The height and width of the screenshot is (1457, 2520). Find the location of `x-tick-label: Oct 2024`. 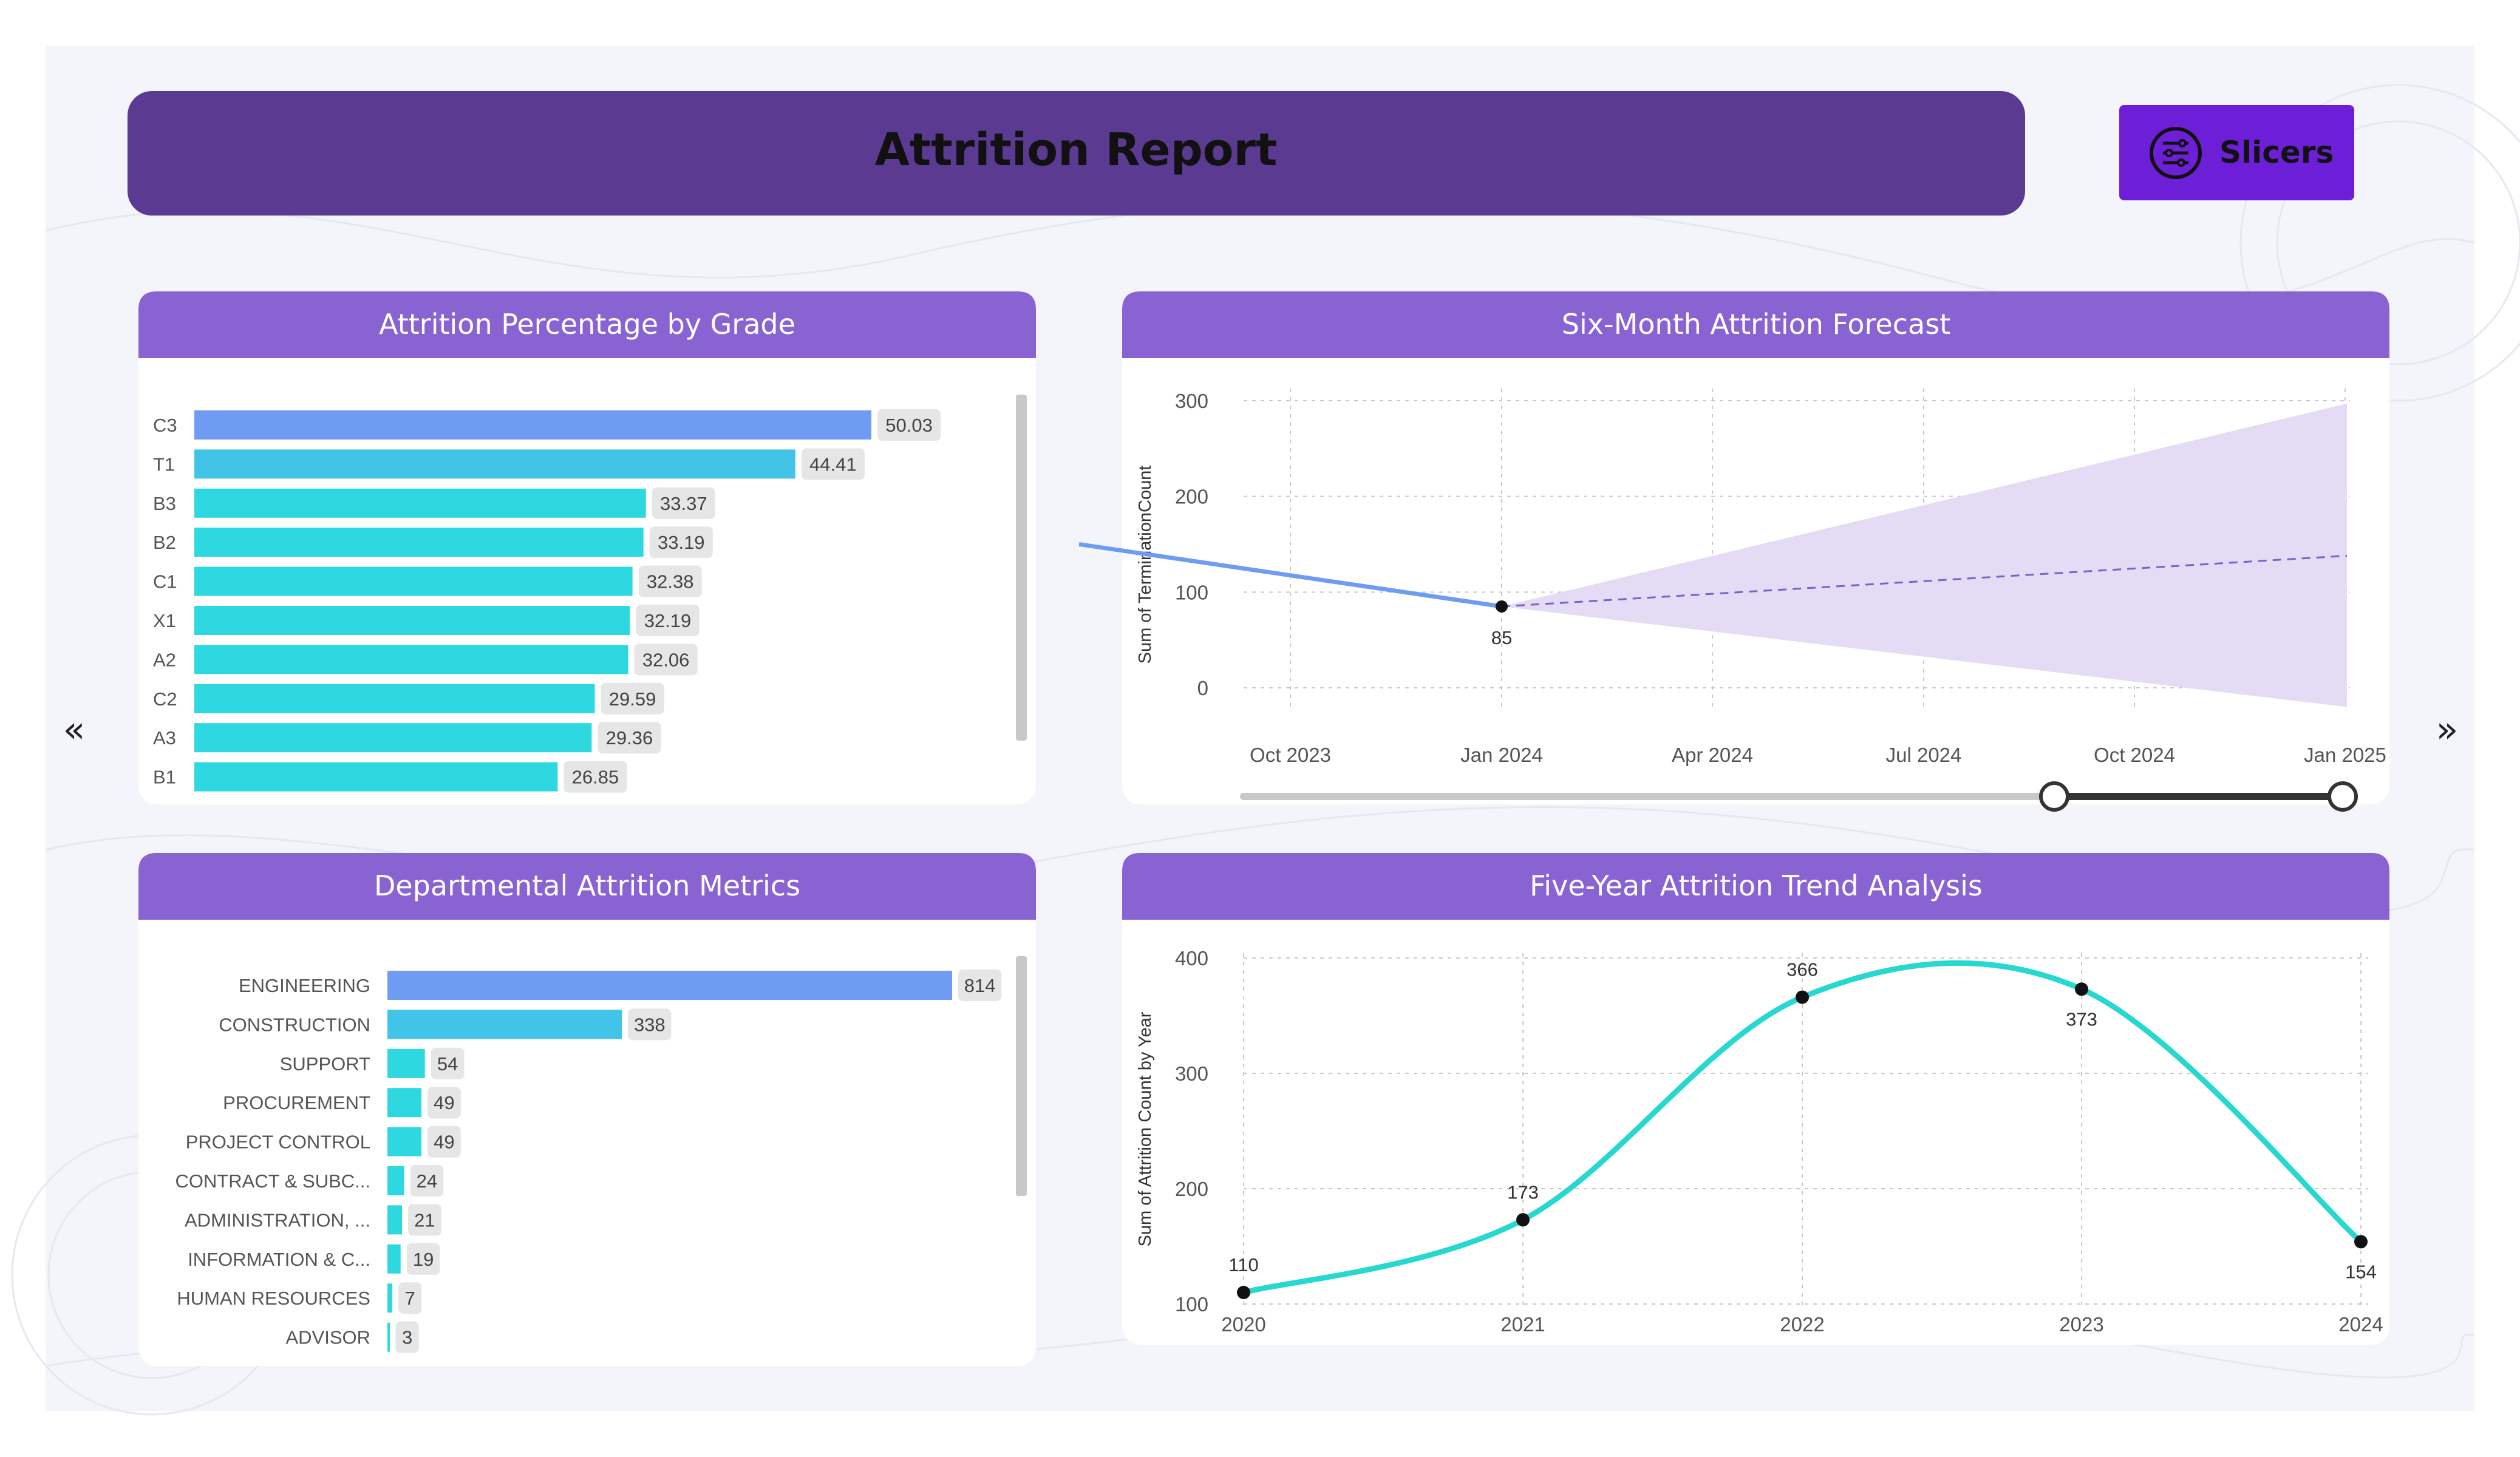

x-tick-label: Oct 2024 is located at coordinates (2134, 755).